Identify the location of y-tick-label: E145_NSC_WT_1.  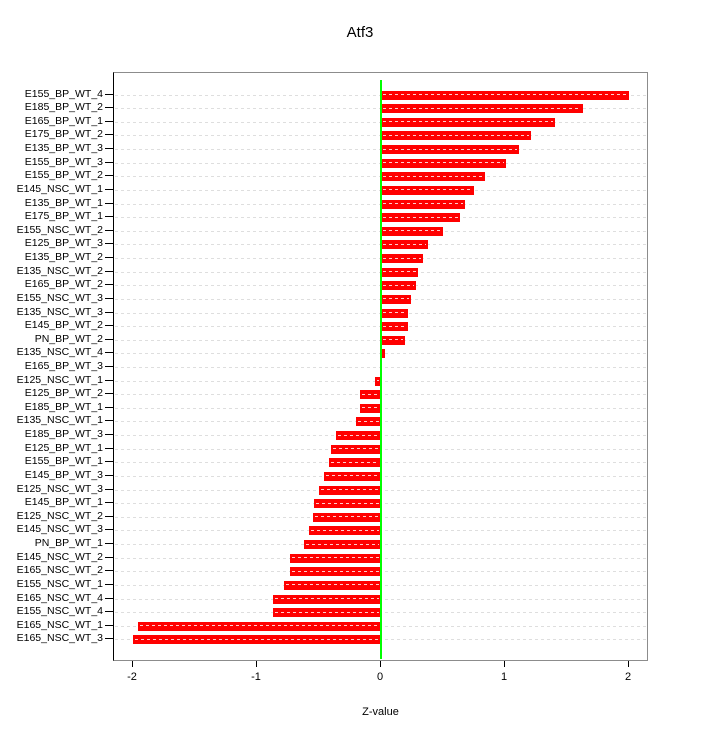
(59, 188).